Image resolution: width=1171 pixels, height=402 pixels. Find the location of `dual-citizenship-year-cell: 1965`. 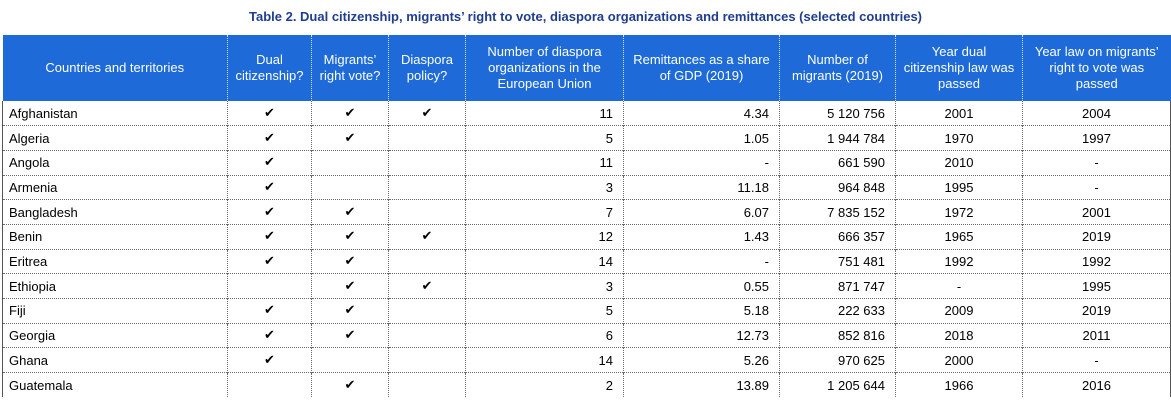

dual-citizenship-year-cell: 1965 is located at coordinates (959, 236).